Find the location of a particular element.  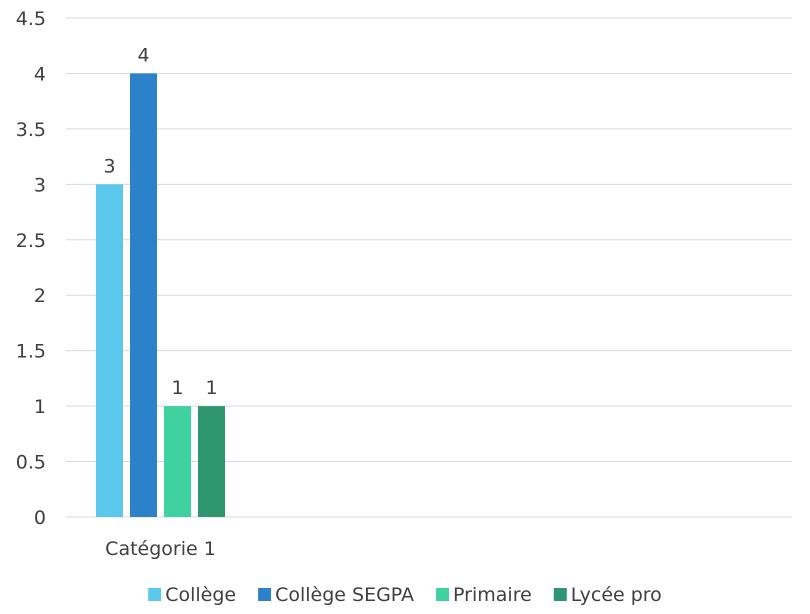

x-axis-categories: Catégorie 1 is located at coordinates (160, 549).